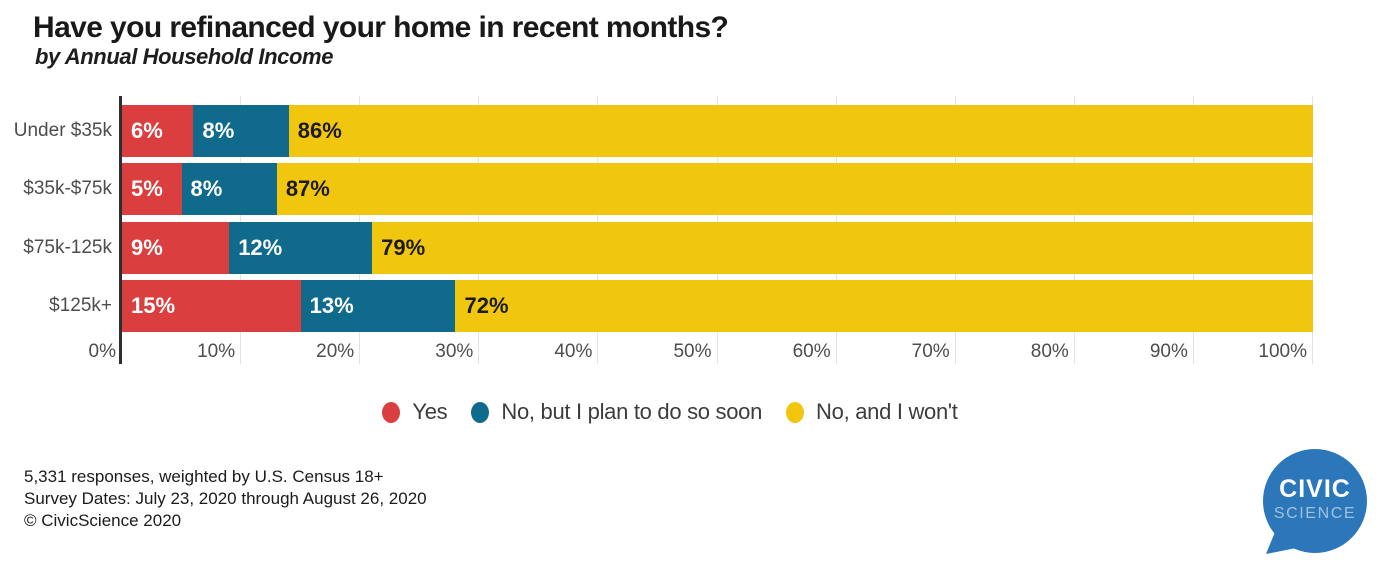 The height and width of the screenshot is (565, 1380). I want to click on x-tick-label: 10%, so click(216, 351).